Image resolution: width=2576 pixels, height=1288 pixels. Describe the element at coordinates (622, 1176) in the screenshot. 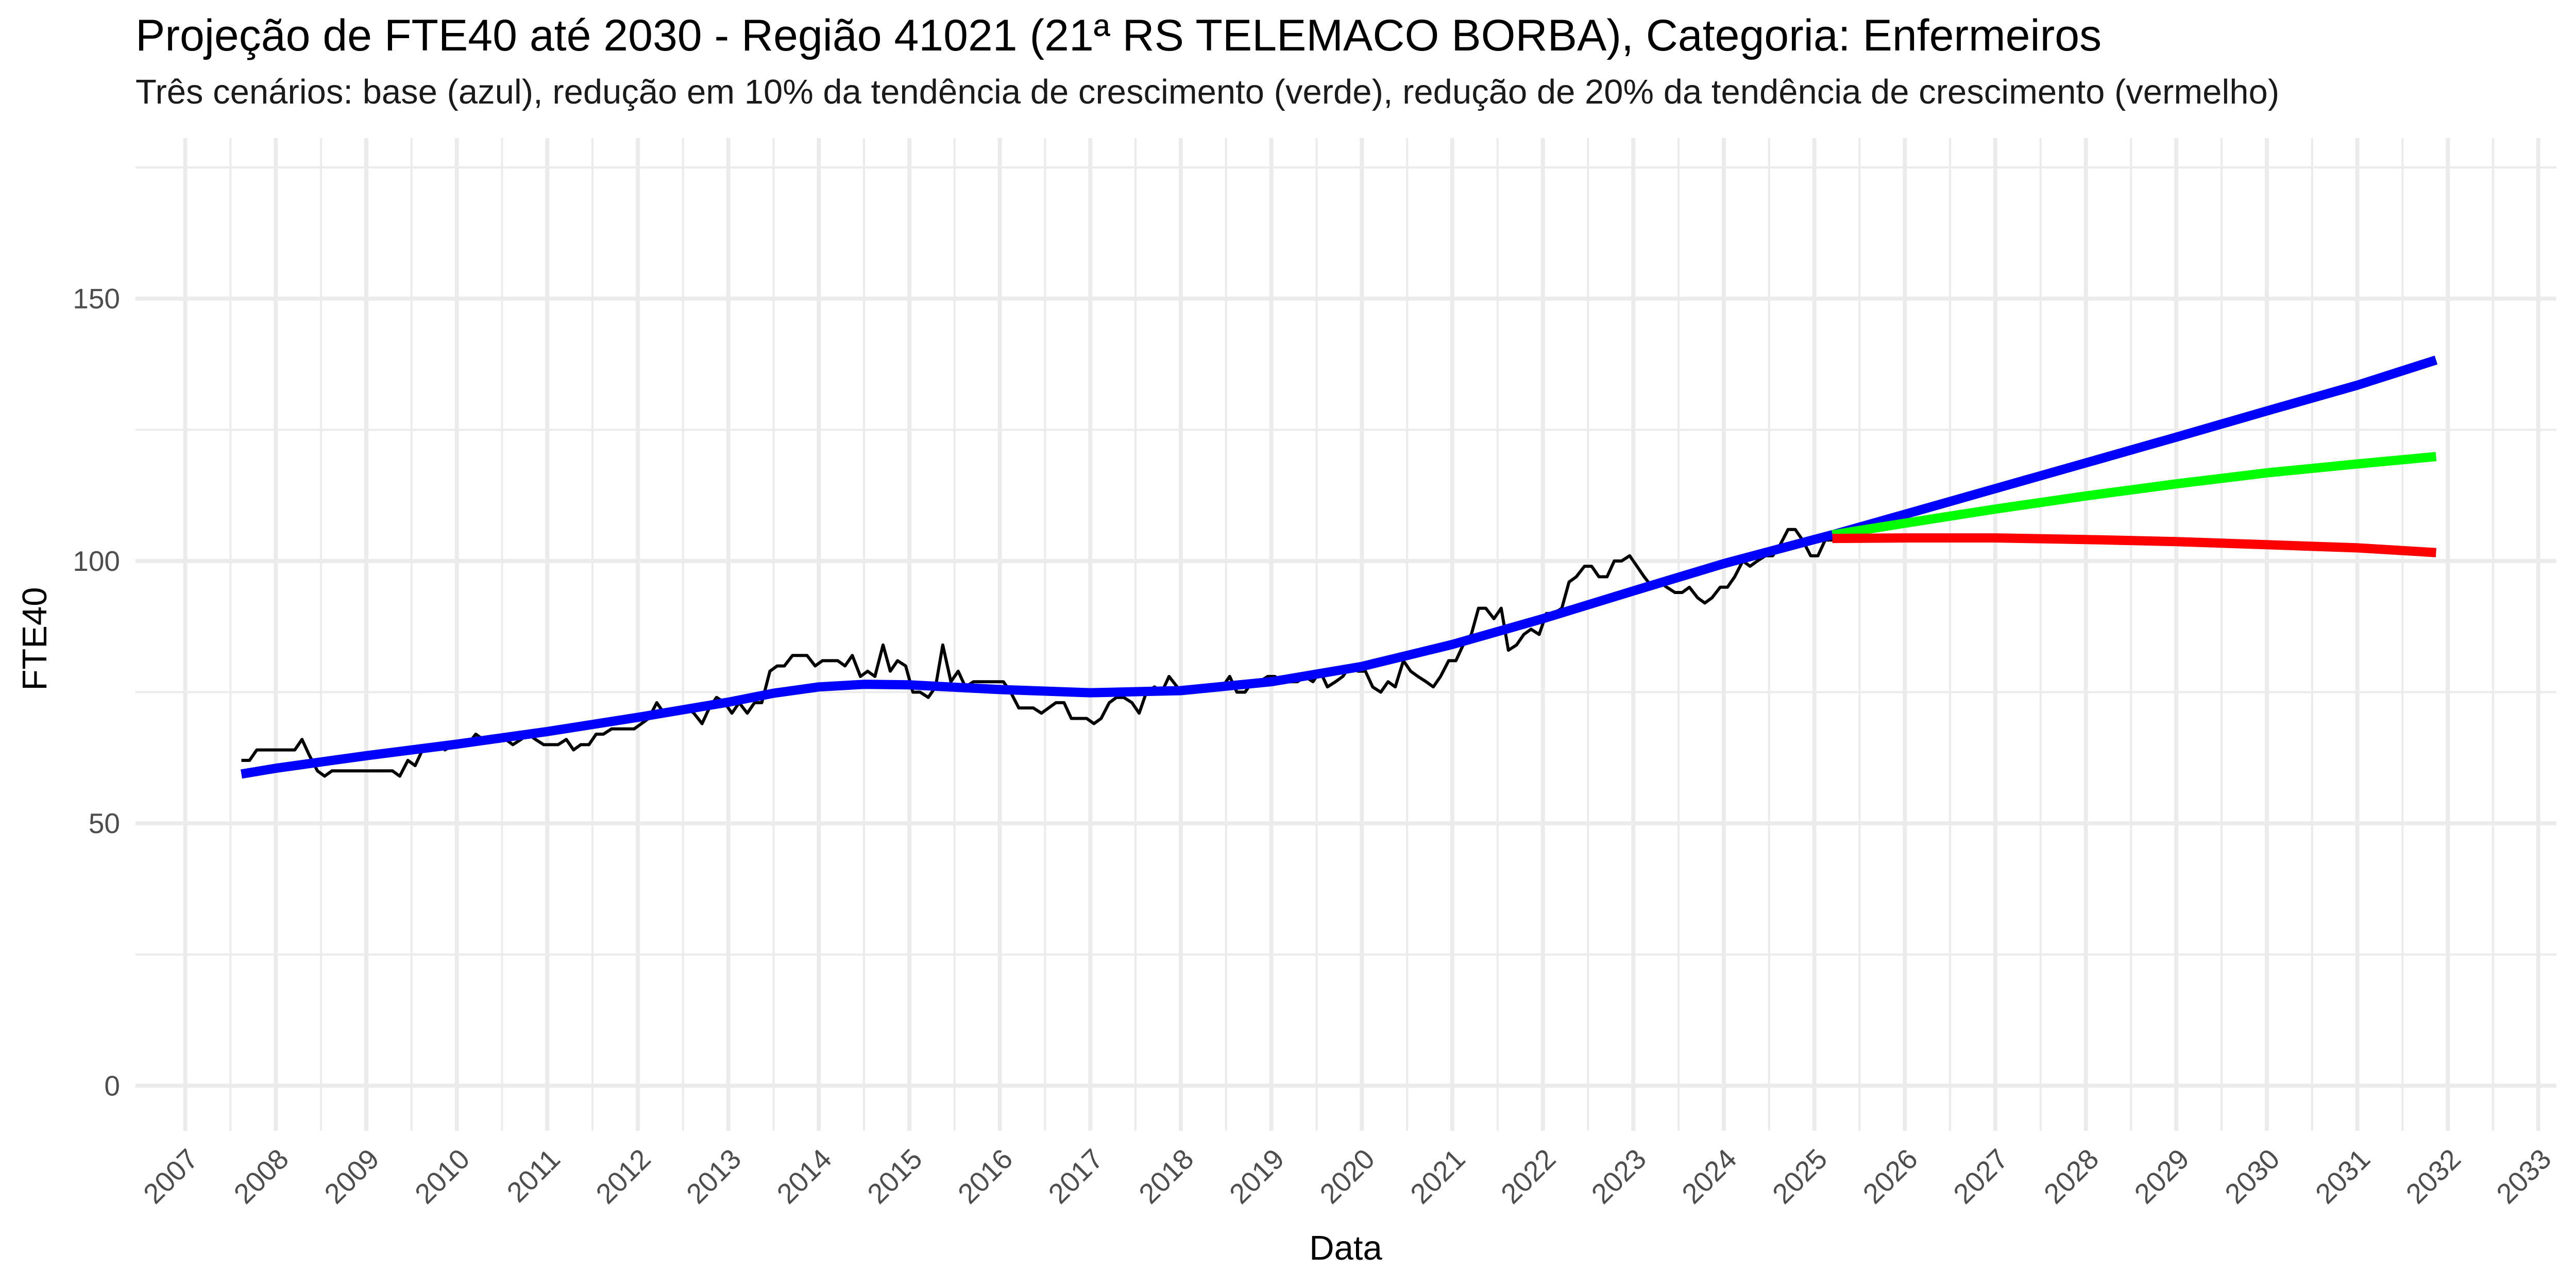

I see `x-tick-label: 2012` at that location.